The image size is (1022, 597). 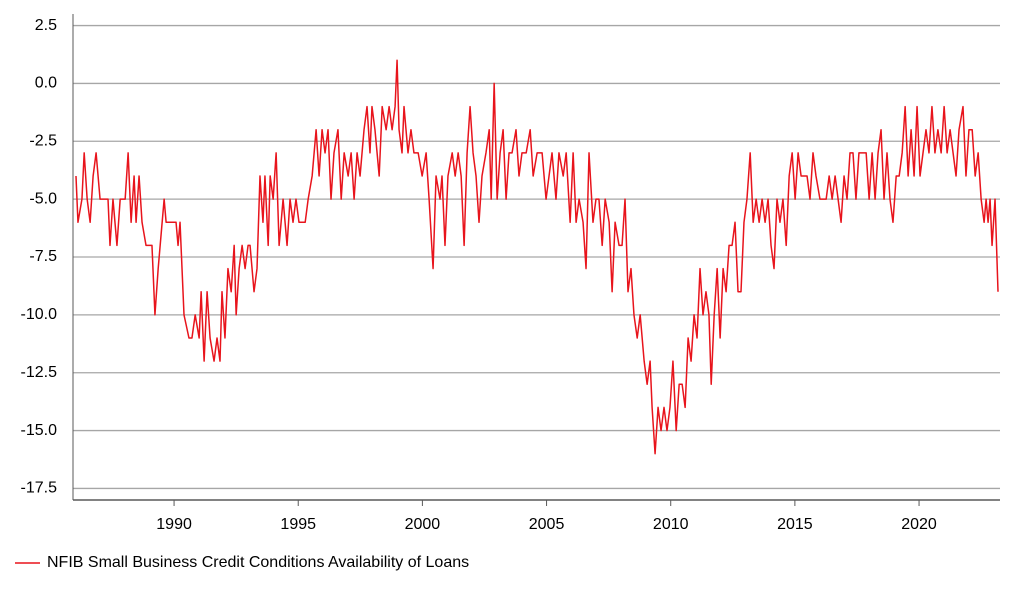 I want to click on y-tick-label: 2.5, so click(x=46, y=25).